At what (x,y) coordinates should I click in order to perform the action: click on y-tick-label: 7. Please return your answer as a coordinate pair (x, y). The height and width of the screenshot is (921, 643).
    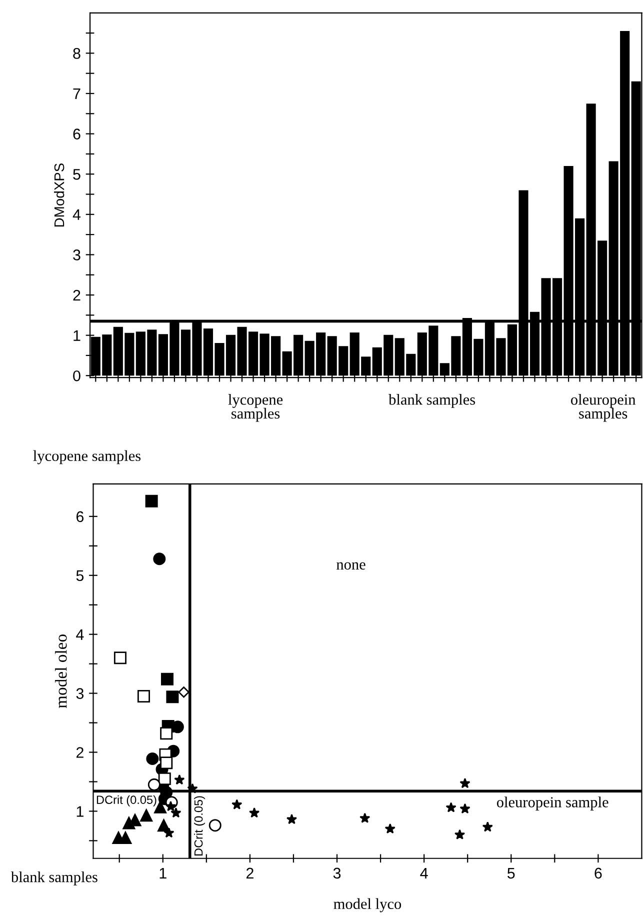
    Looking at the image, I should click on (76, 94).